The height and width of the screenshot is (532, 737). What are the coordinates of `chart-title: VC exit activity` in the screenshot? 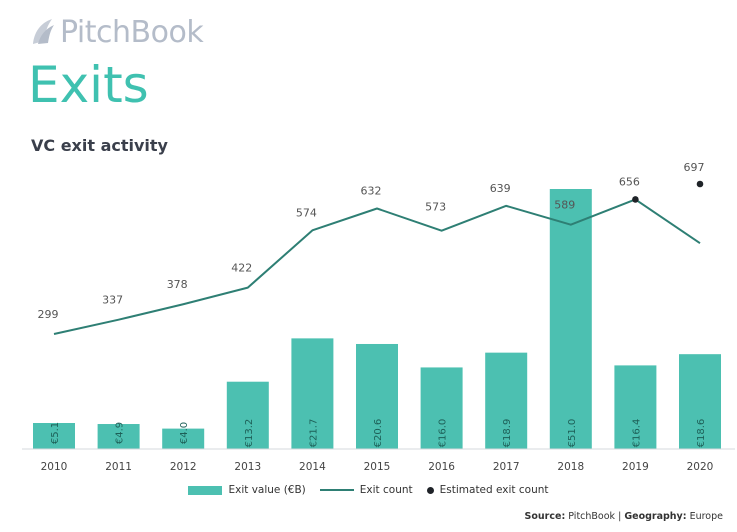 It's located at (99, 145).